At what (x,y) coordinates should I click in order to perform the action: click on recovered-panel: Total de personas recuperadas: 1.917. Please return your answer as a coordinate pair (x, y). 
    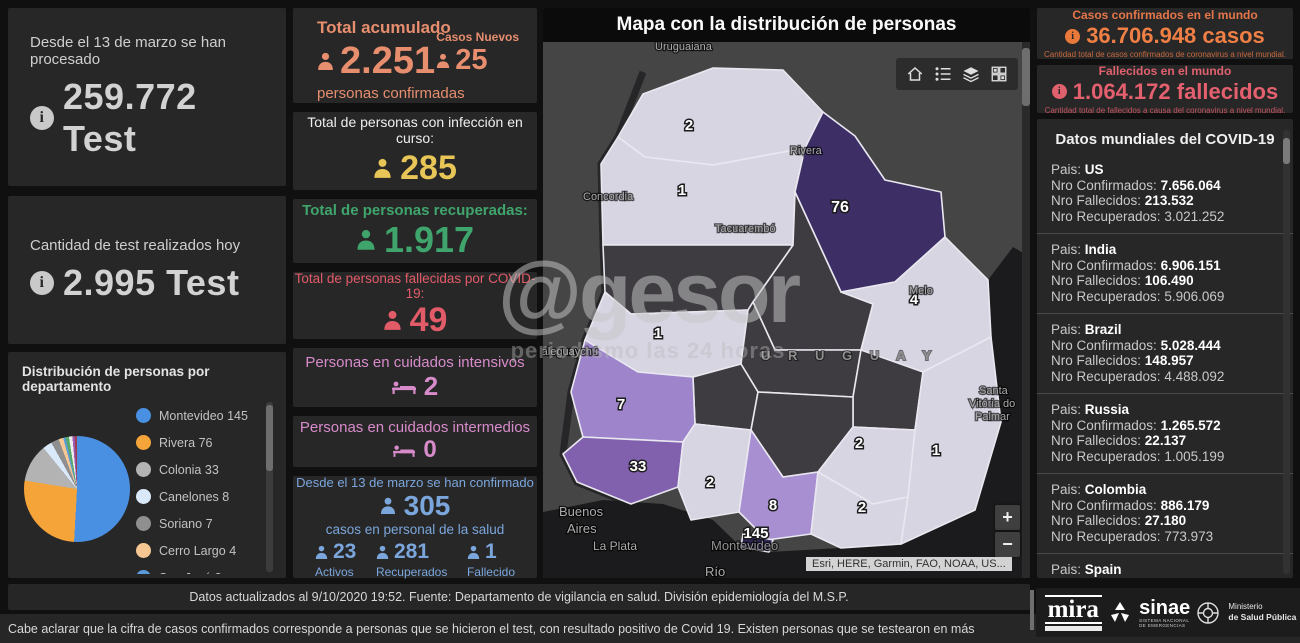
    Looking at the image, I should click on (415, 231).